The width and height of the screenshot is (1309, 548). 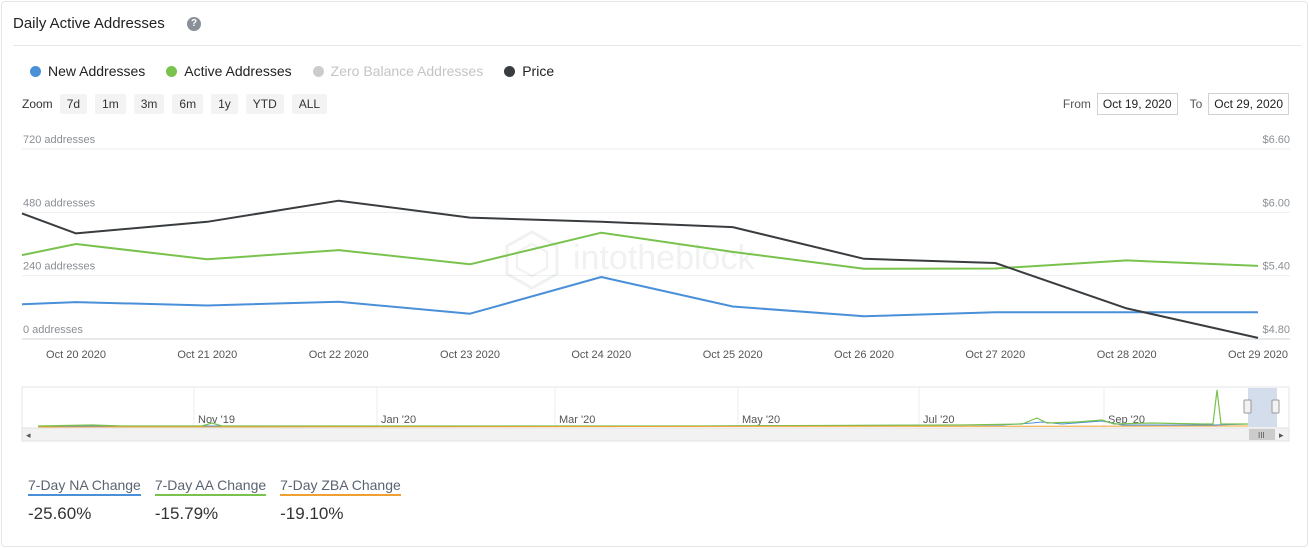 I want to click on watermark: intotheblock, so click(x=630, y=260).